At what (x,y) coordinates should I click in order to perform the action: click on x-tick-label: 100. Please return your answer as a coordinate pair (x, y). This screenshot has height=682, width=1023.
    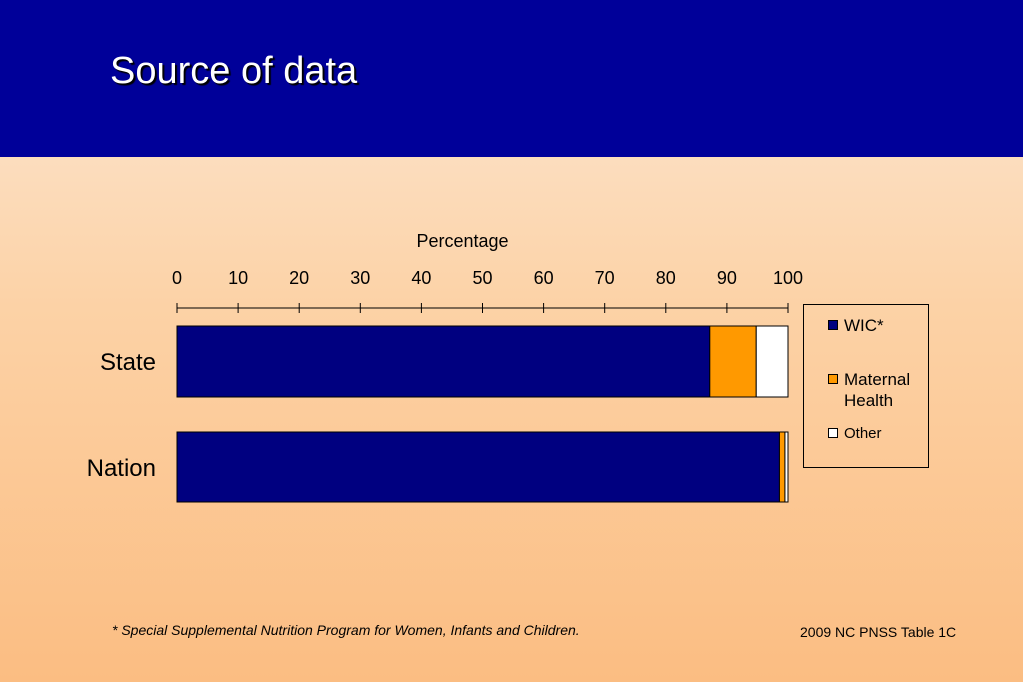
    Looking at the image, I should click on (788, 278).